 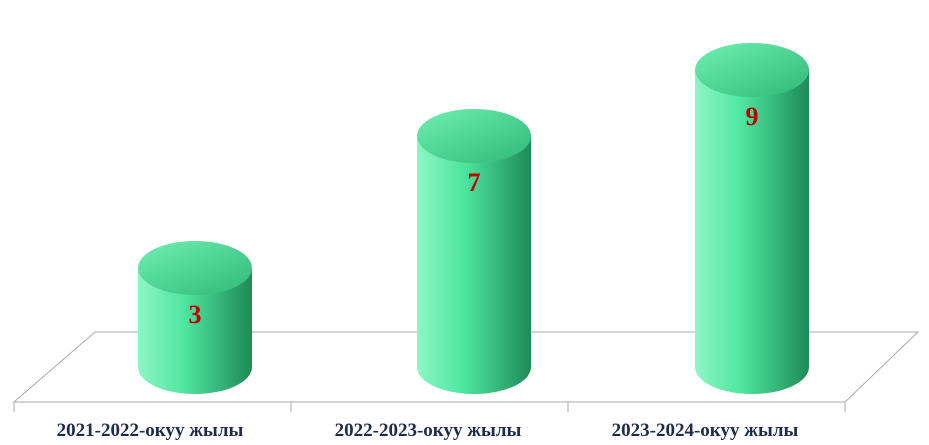 I want to click on category-label: 2023-2024-окуу жылы, so click(x=705, y=430).